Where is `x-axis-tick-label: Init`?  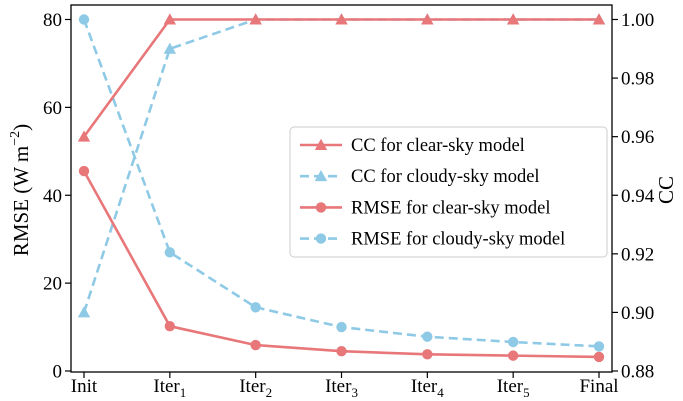
x-axis-tick-label: Init is located at coordinates (84, 386).